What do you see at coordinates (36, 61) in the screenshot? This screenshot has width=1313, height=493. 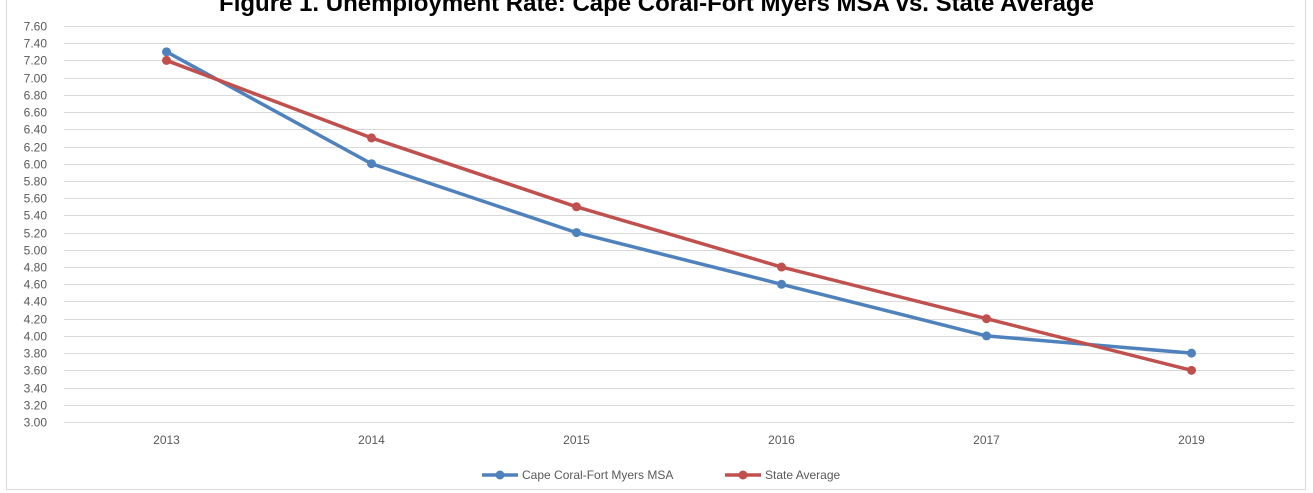 I see `y-tick-label: 7.20` at bounding box center [36, 61].